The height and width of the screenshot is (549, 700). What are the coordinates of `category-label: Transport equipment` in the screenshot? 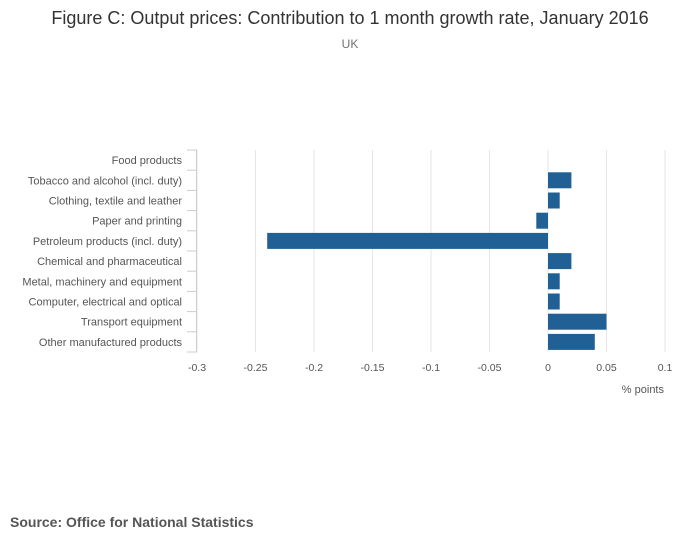 It's located at (131, 323).